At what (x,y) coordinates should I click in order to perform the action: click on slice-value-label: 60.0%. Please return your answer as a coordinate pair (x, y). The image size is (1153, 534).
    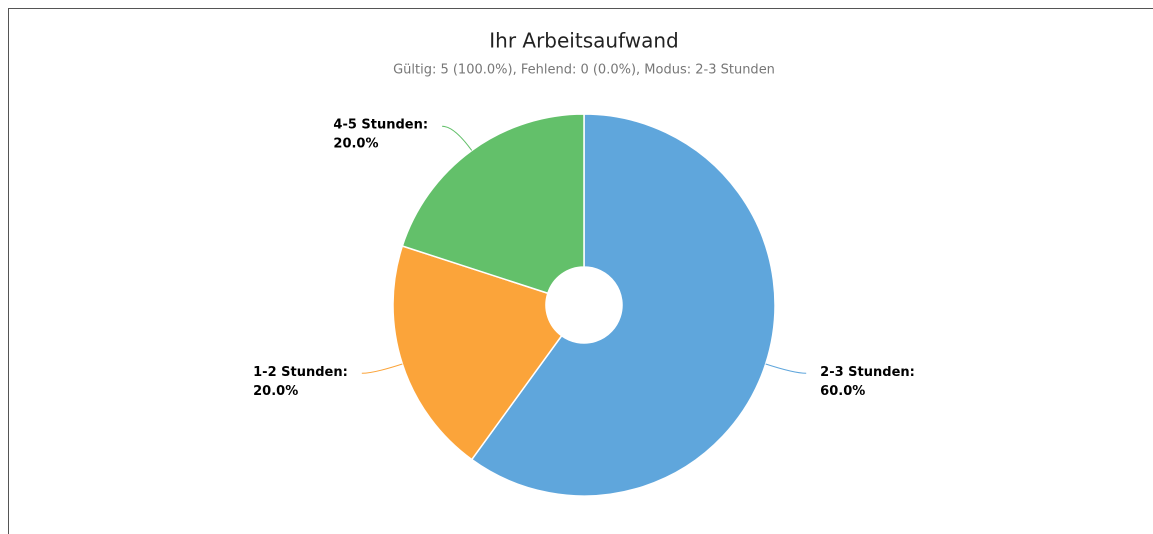
    Looking at the image, I should click on (842, 391).